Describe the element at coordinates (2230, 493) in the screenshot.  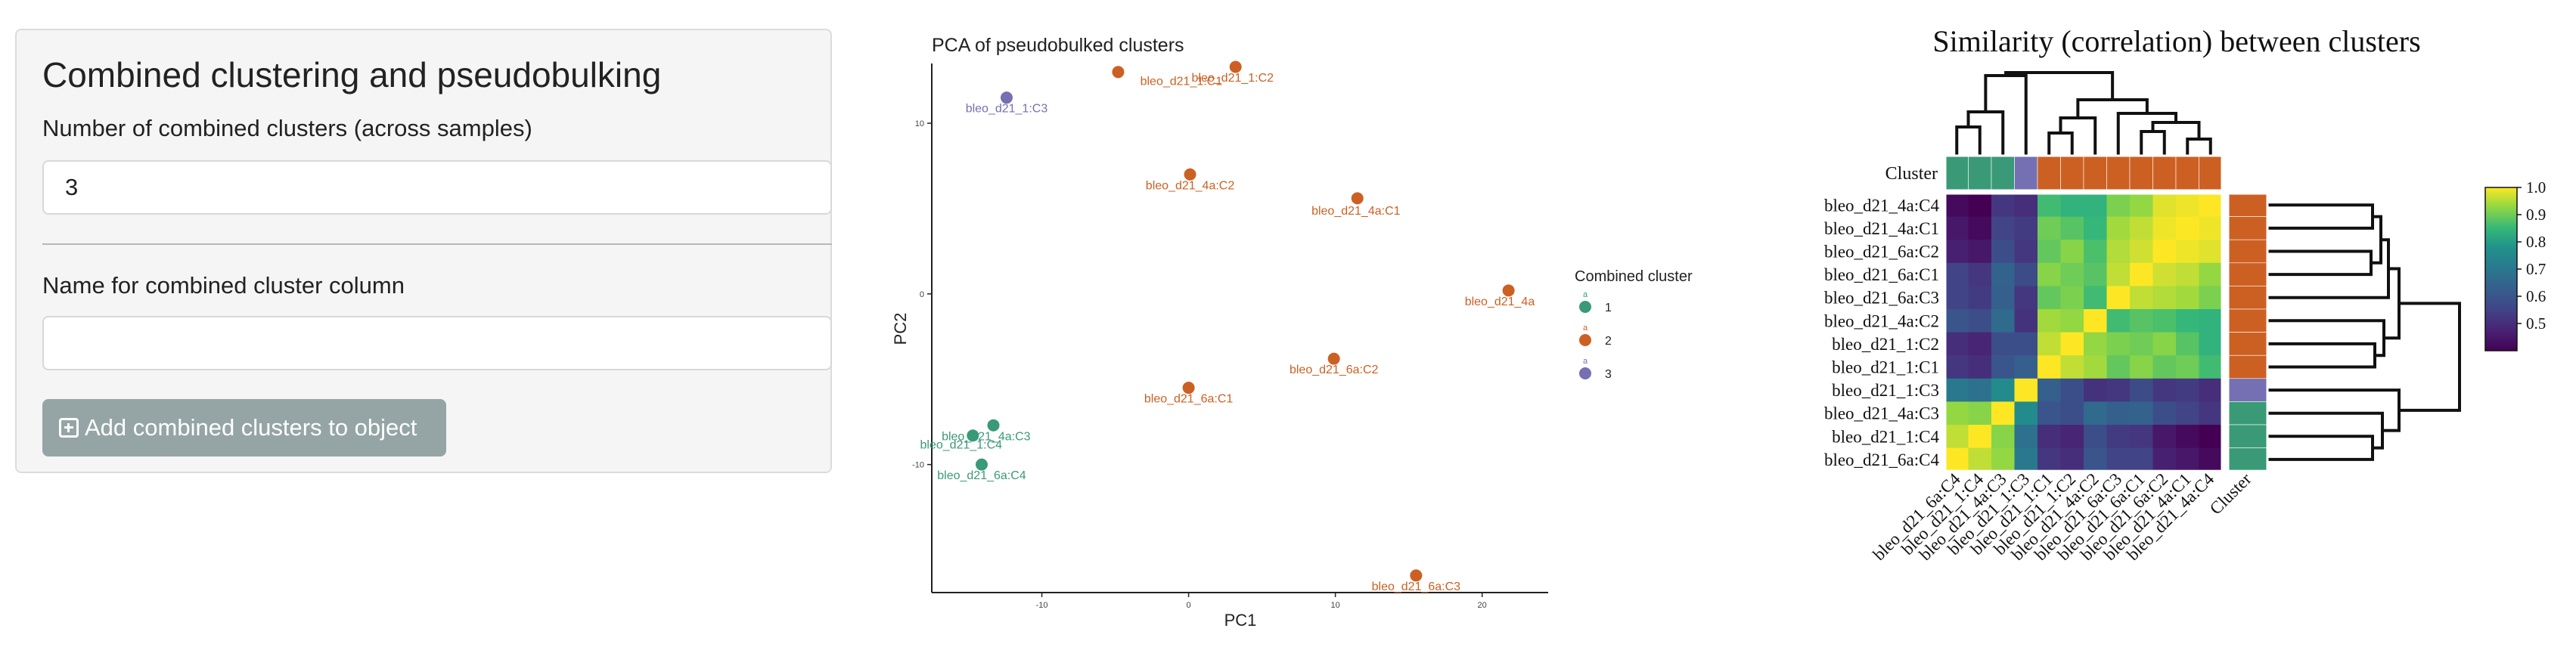
I see `row-annotation-axis-label: Cluster` at that location.